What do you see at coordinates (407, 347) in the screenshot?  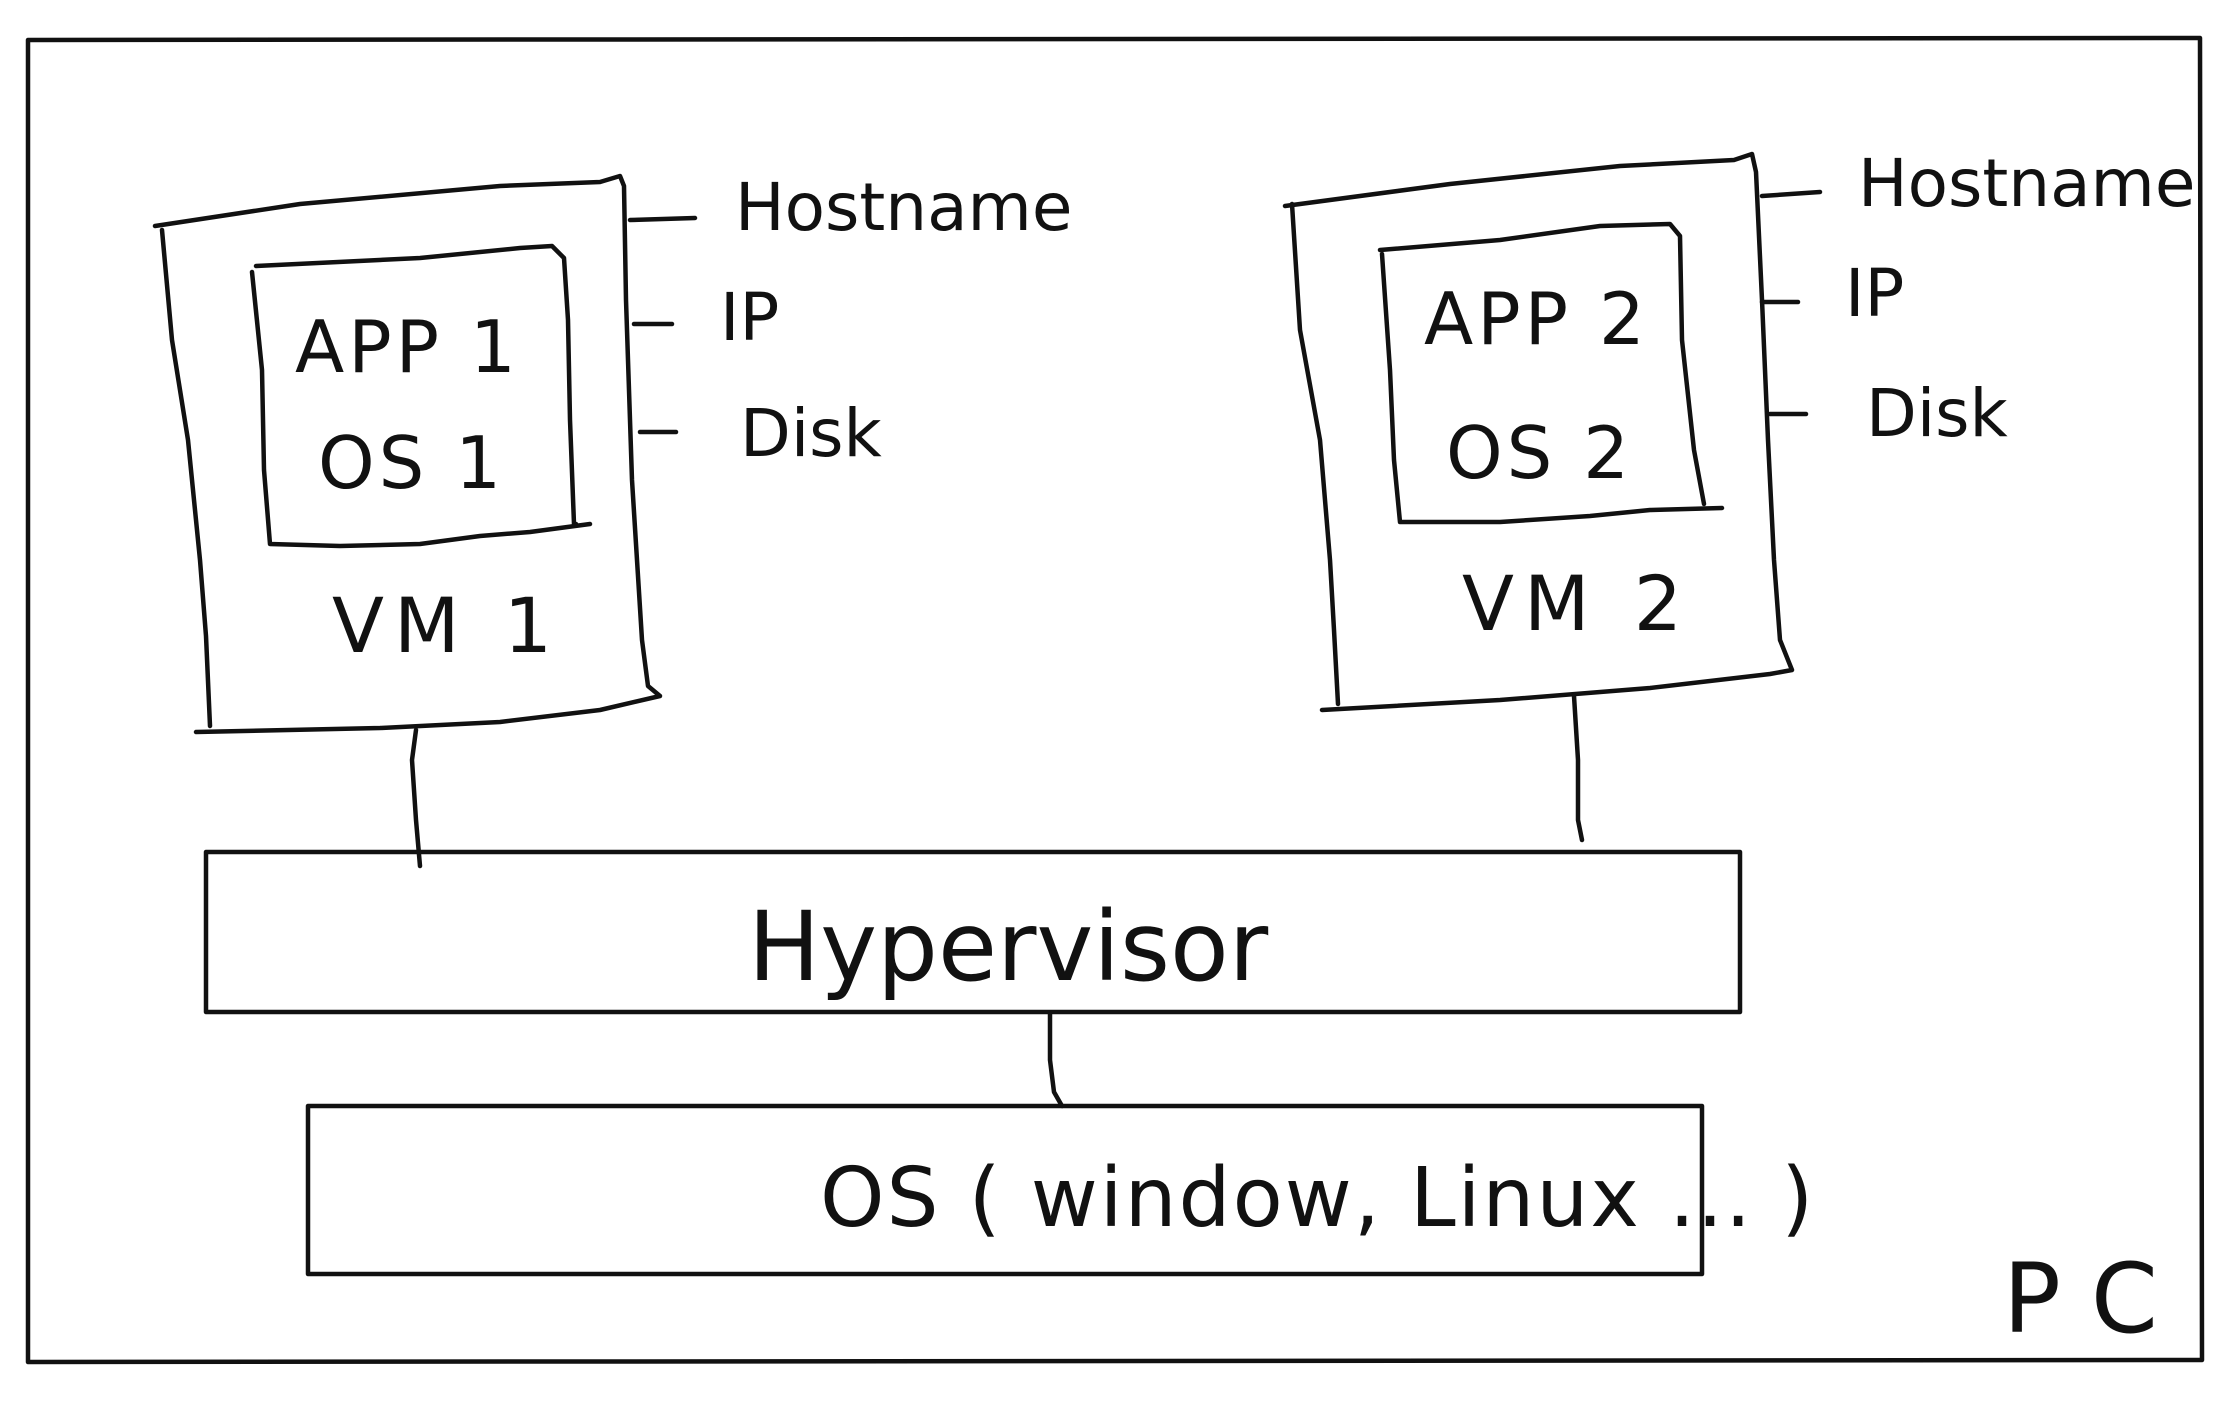 I see `vm-1-app-label: APP 1` at bounding box center [407, 347].